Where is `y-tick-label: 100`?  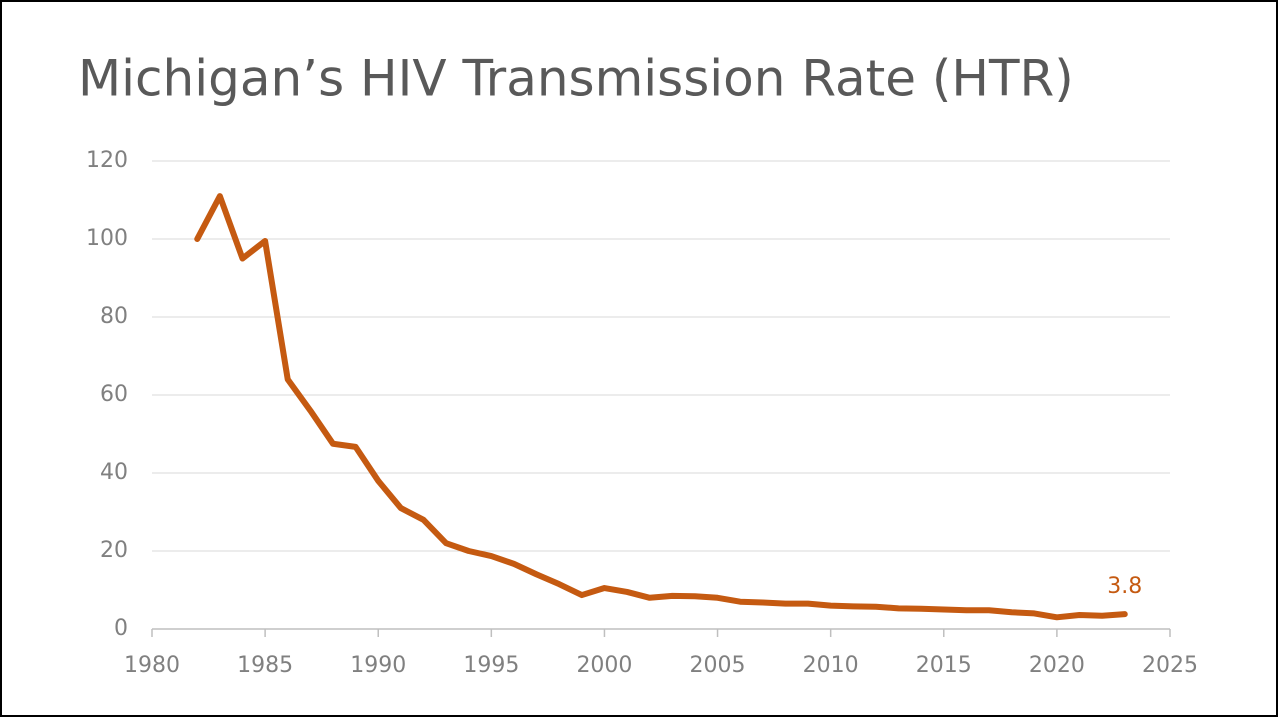 y-tick-label: 100 is located at coordinates (107, 238).